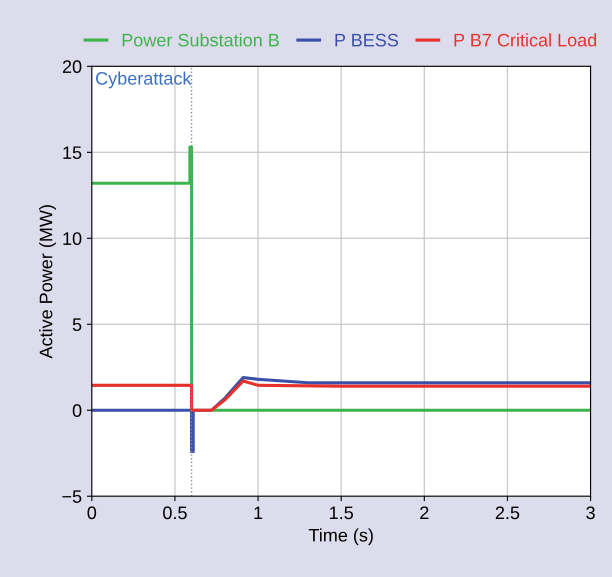 Image resolution: width=612 pixels, height=577 pixels. I want to click on legend-label: P BESS, so click(366, 40).